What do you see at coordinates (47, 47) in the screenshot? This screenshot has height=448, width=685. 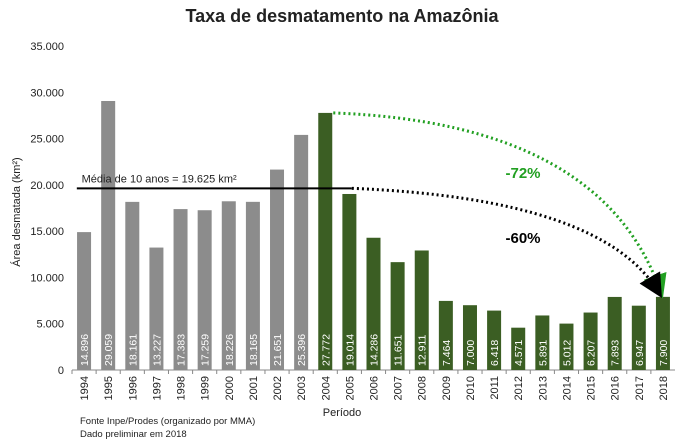 I see `y-tick-label: 35.000` at bounding box center [47, 47].